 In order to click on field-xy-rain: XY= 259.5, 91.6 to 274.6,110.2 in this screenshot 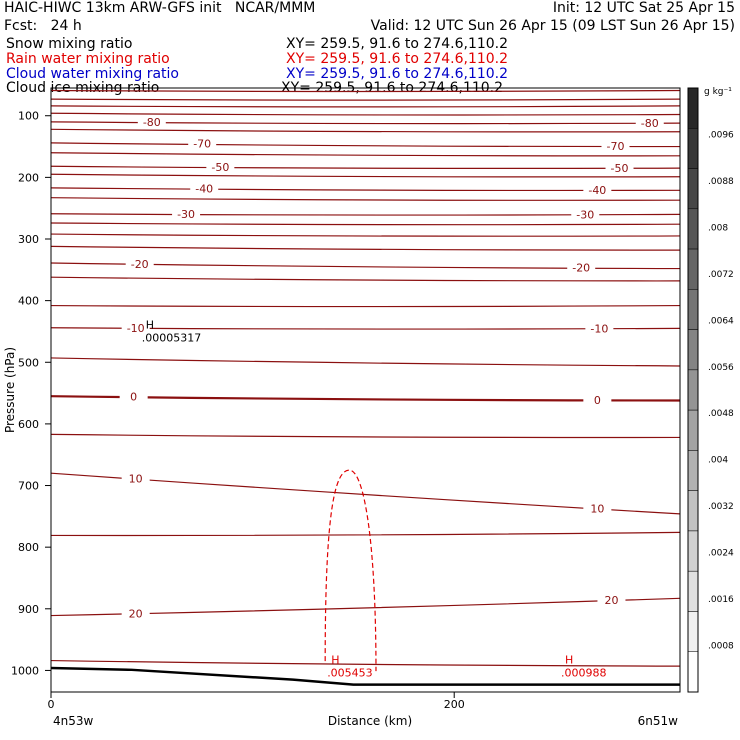, I will do `click(397, 59)`.